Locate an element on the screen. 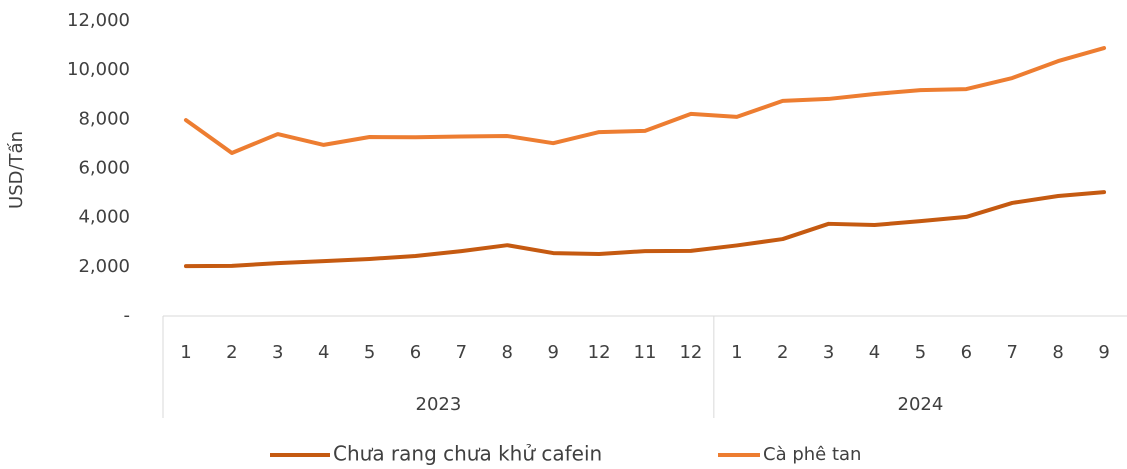 The image size is (1127, 469). y-axis-title: USD/Tấn is located at coordinates (16, 170).